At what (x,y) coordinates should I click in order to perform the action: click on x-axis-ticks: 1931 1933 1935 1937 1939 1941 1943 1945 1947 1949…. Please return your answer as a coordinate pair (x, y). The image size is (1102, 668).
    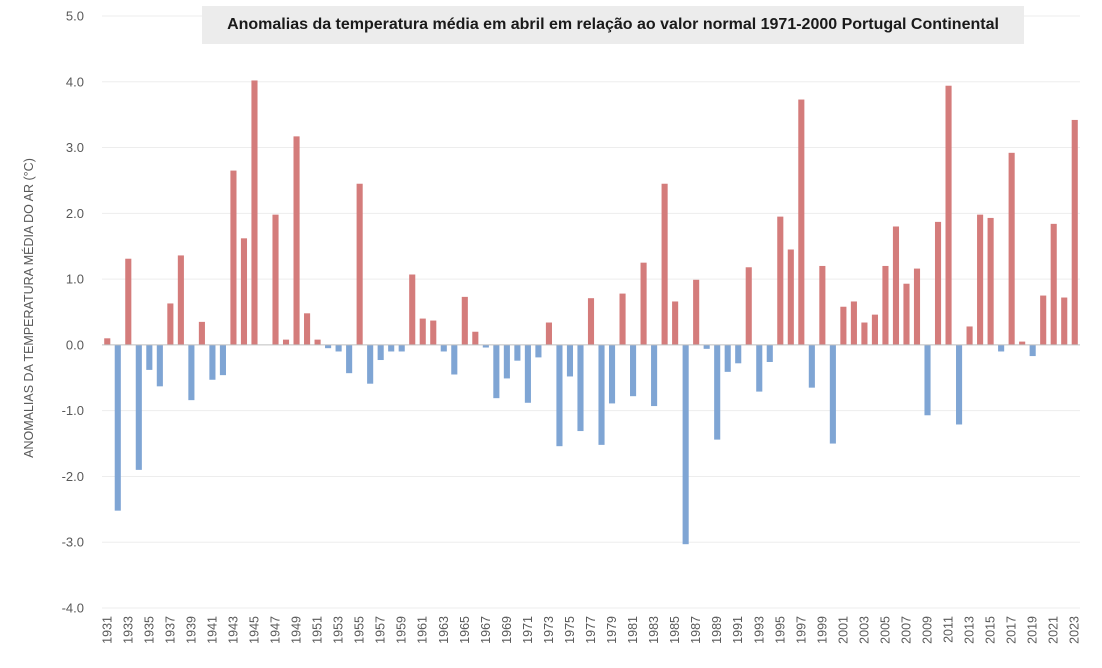
    Looking at the image, I should click on (590, 630).